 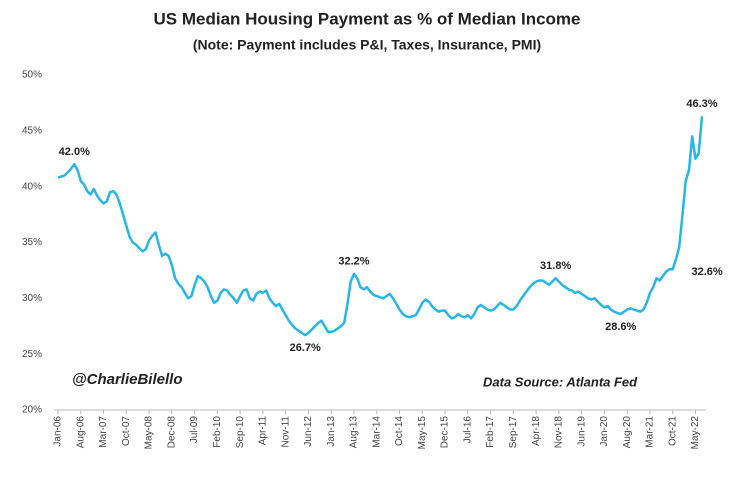 What do you see at coordinates (672, 431) in the screenshot?
I see `x-tick-label: Oct-21` at bounding box center [672, 431].